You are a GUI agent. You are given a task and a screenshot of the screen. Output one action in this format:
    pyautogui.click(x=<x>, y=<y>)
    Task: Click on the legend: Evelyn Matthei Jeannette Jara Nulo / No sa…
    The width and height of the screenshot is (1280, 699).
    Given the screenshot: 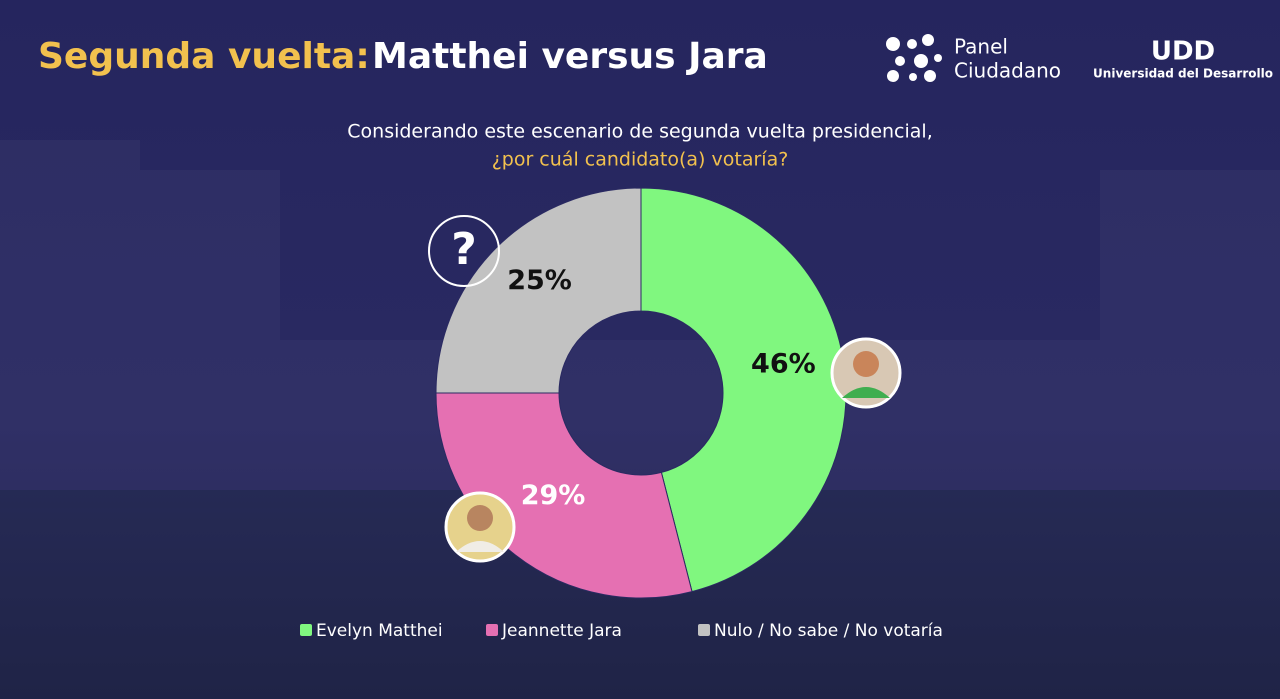 What is the action you would take?
    pyautogui.click(x=621, y=631)
    